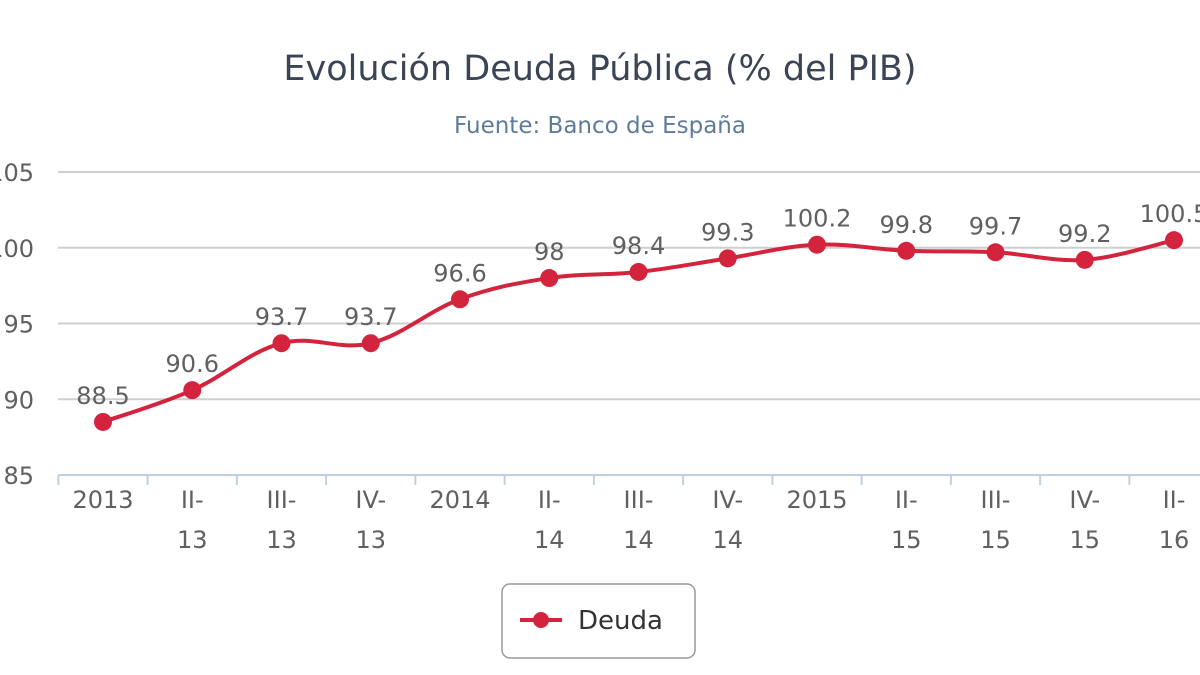  Describe the element at coordinates (727, 232) in the screenshot. I see `data-label: 99.3` at that location.